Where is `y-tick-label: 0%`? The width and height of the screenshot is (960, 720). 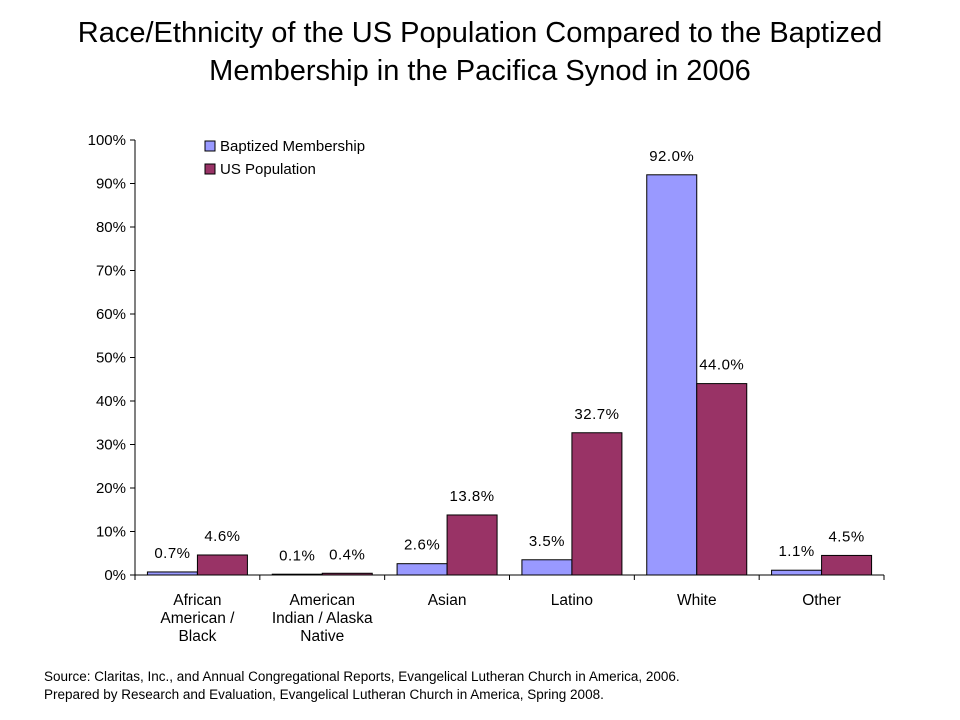
y-tick-label: 0% is located at coordinates (115, 575).